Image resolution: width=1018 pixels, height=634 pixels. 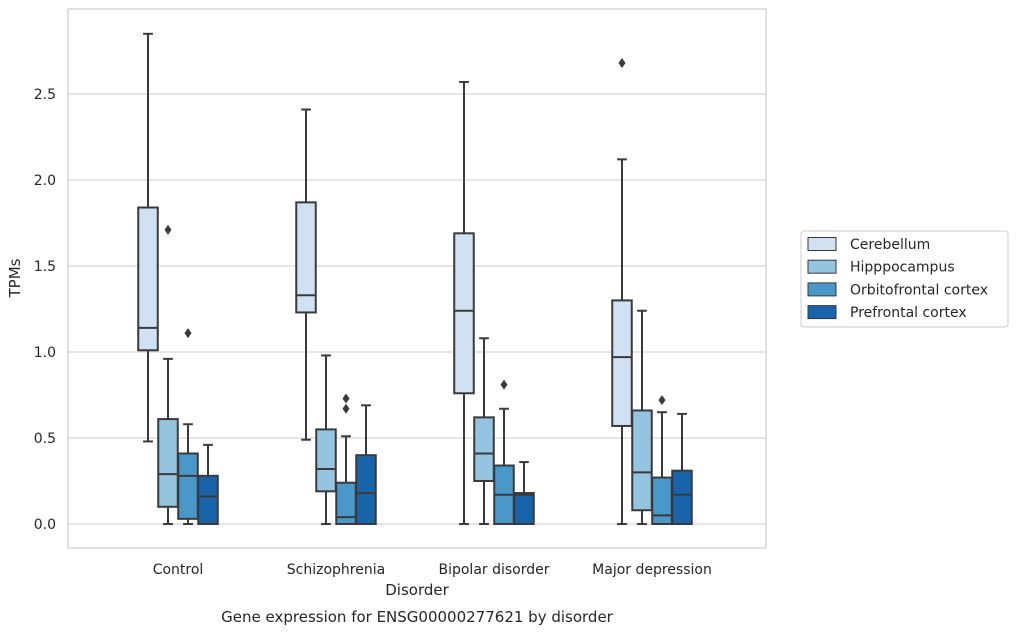 What do you see at coordinates (45, 439) in the screenshot?
I see `y-tick-label: 0.5` at bounding box center [45, 439].